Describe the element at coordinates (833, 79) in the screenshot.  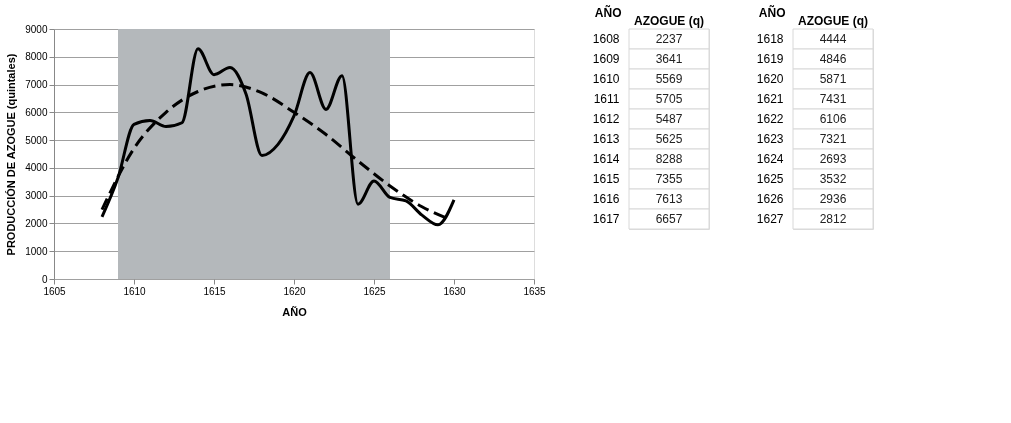
I see `data-label: 5871` at that location.